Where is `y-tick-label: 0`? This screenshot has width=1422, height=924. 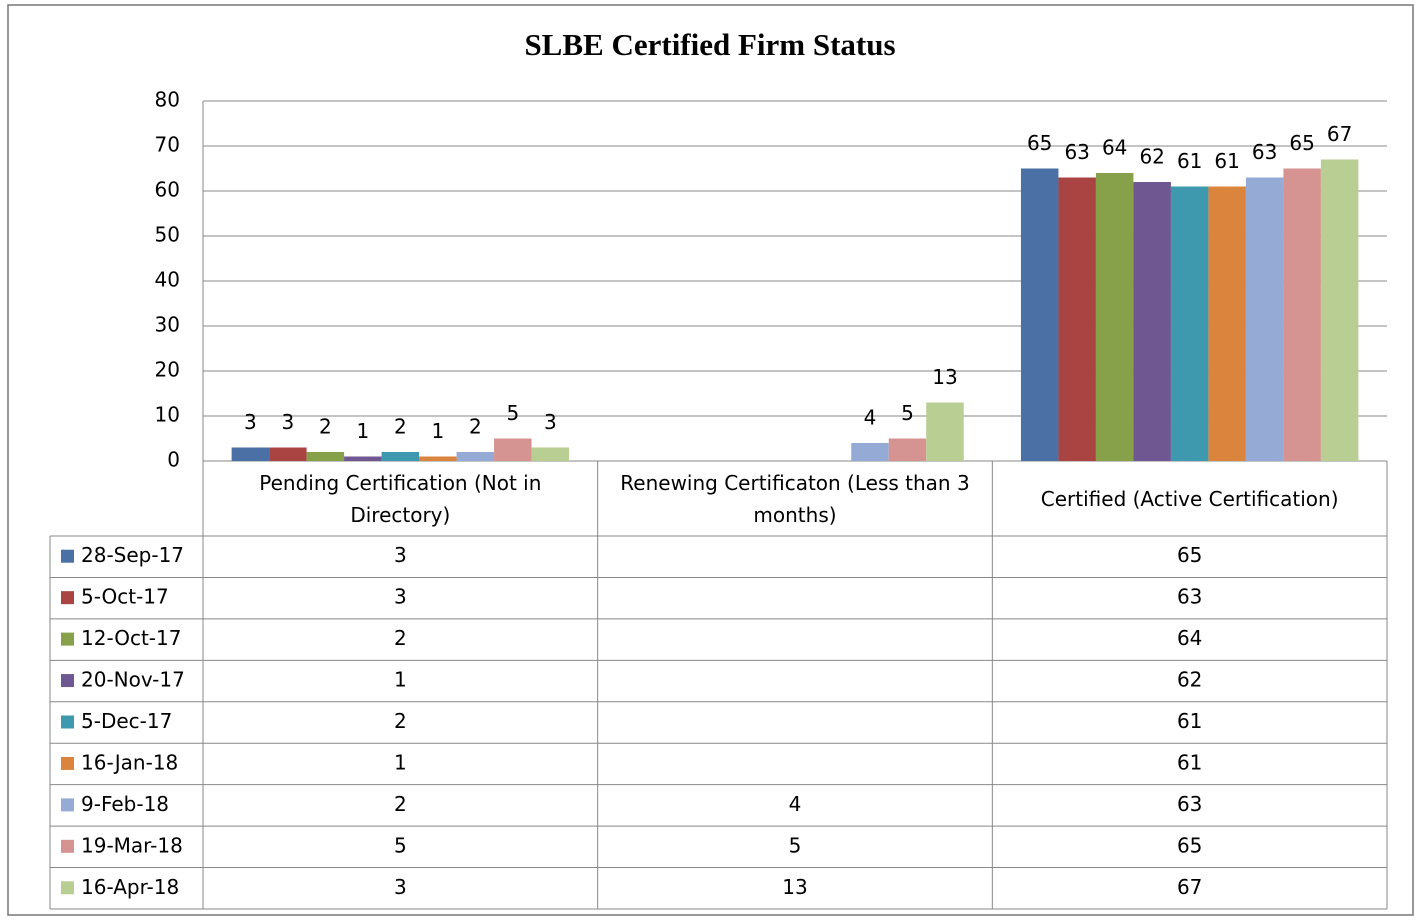 y-tick-label: 0 is located at coordinates (173, 460).